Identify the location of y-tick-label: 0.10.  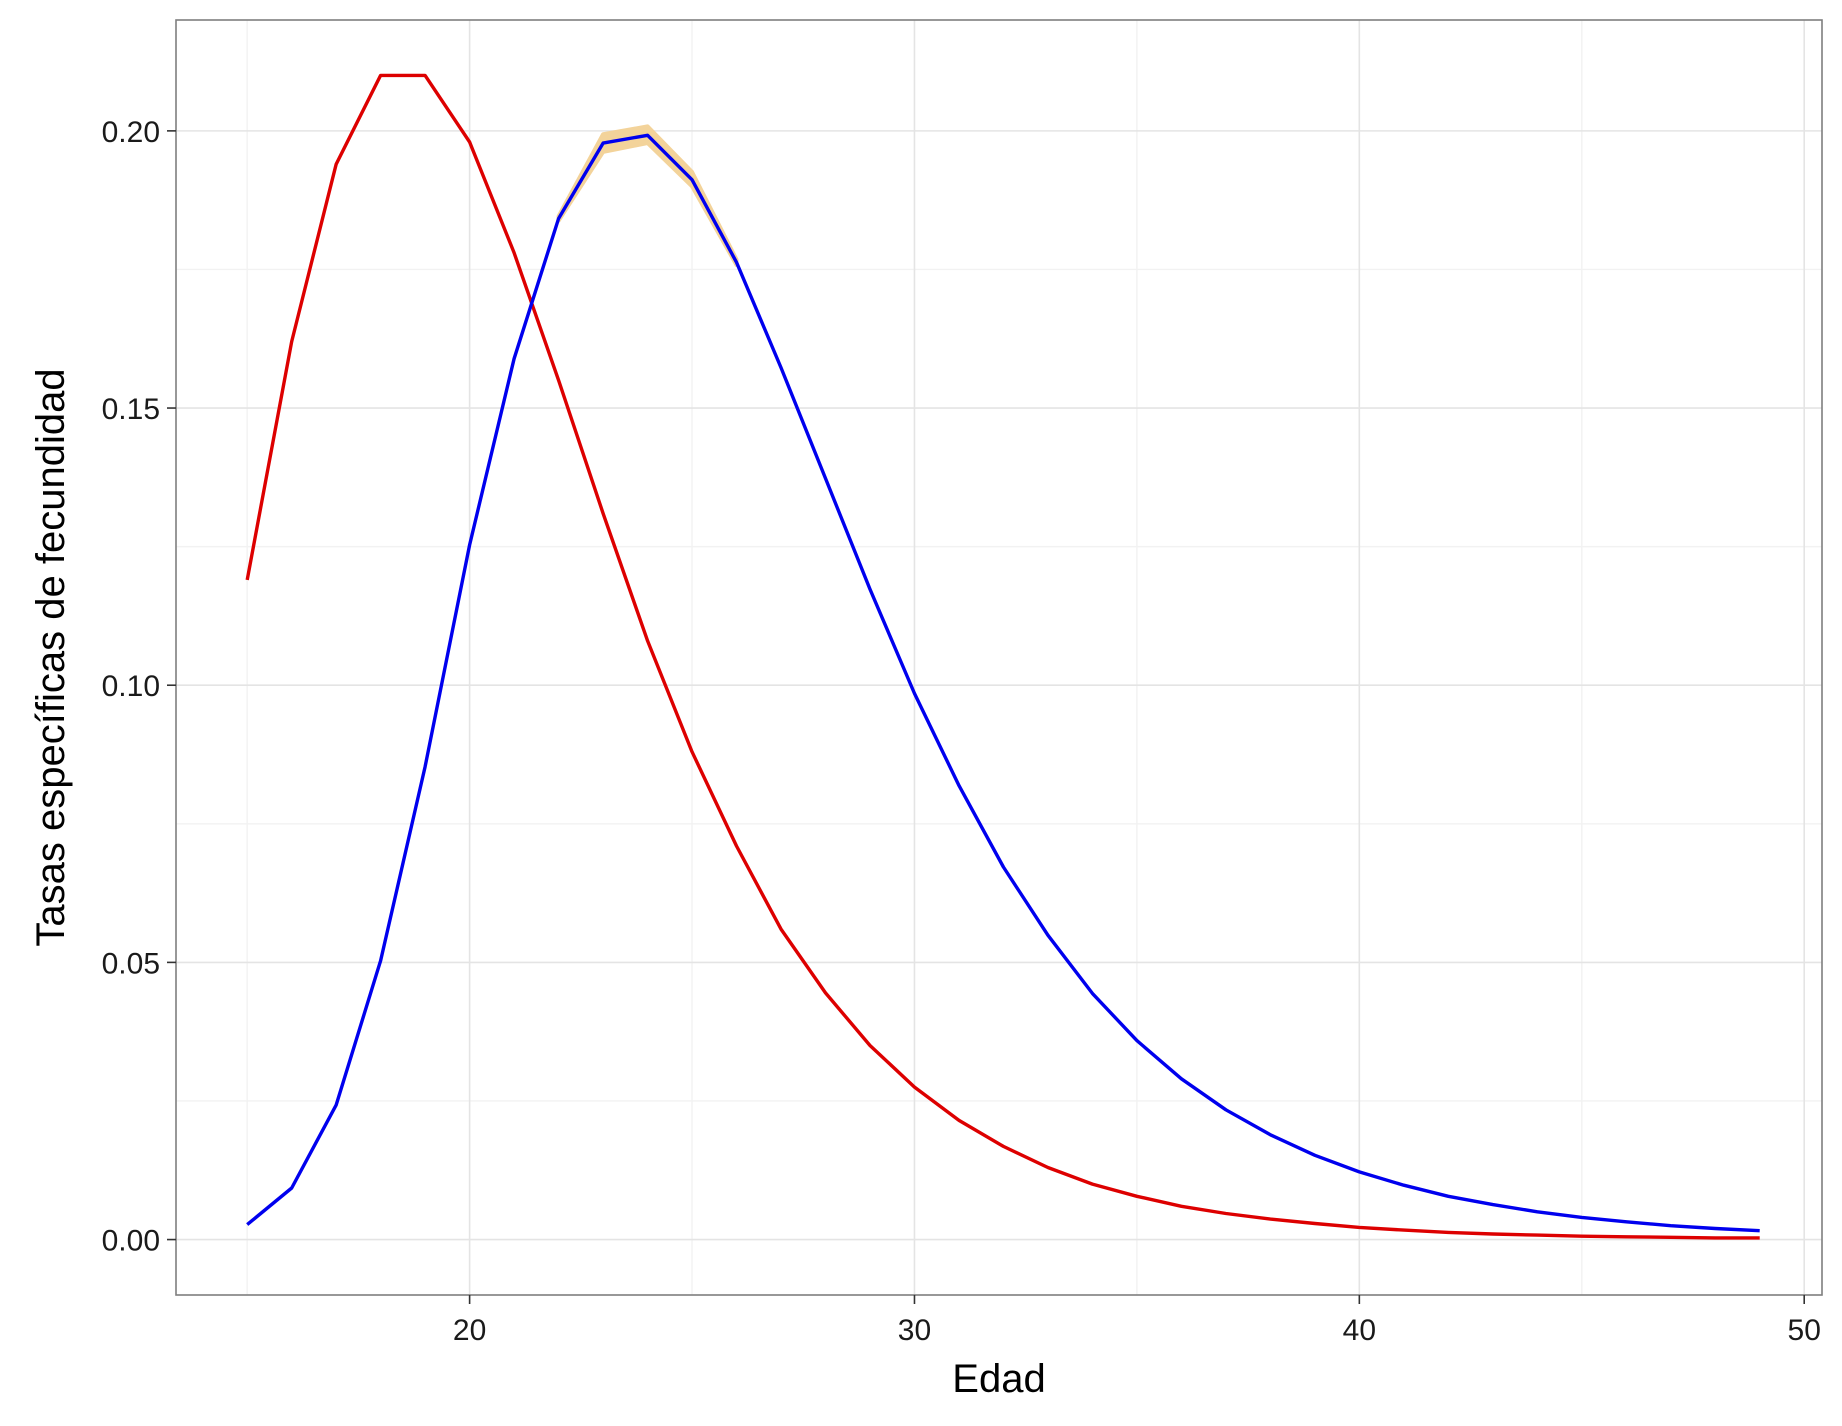
(131, 686).